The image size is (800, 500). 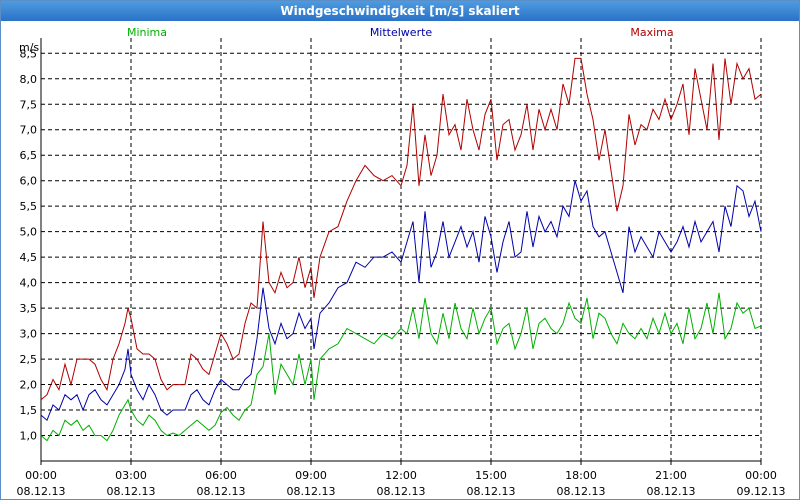 What do you see at coordinates (400, 11) in the screenshot?
I see `window-title: Windgeschwindigkeit [m/s] skaliert` at bounding box center [400, 11].